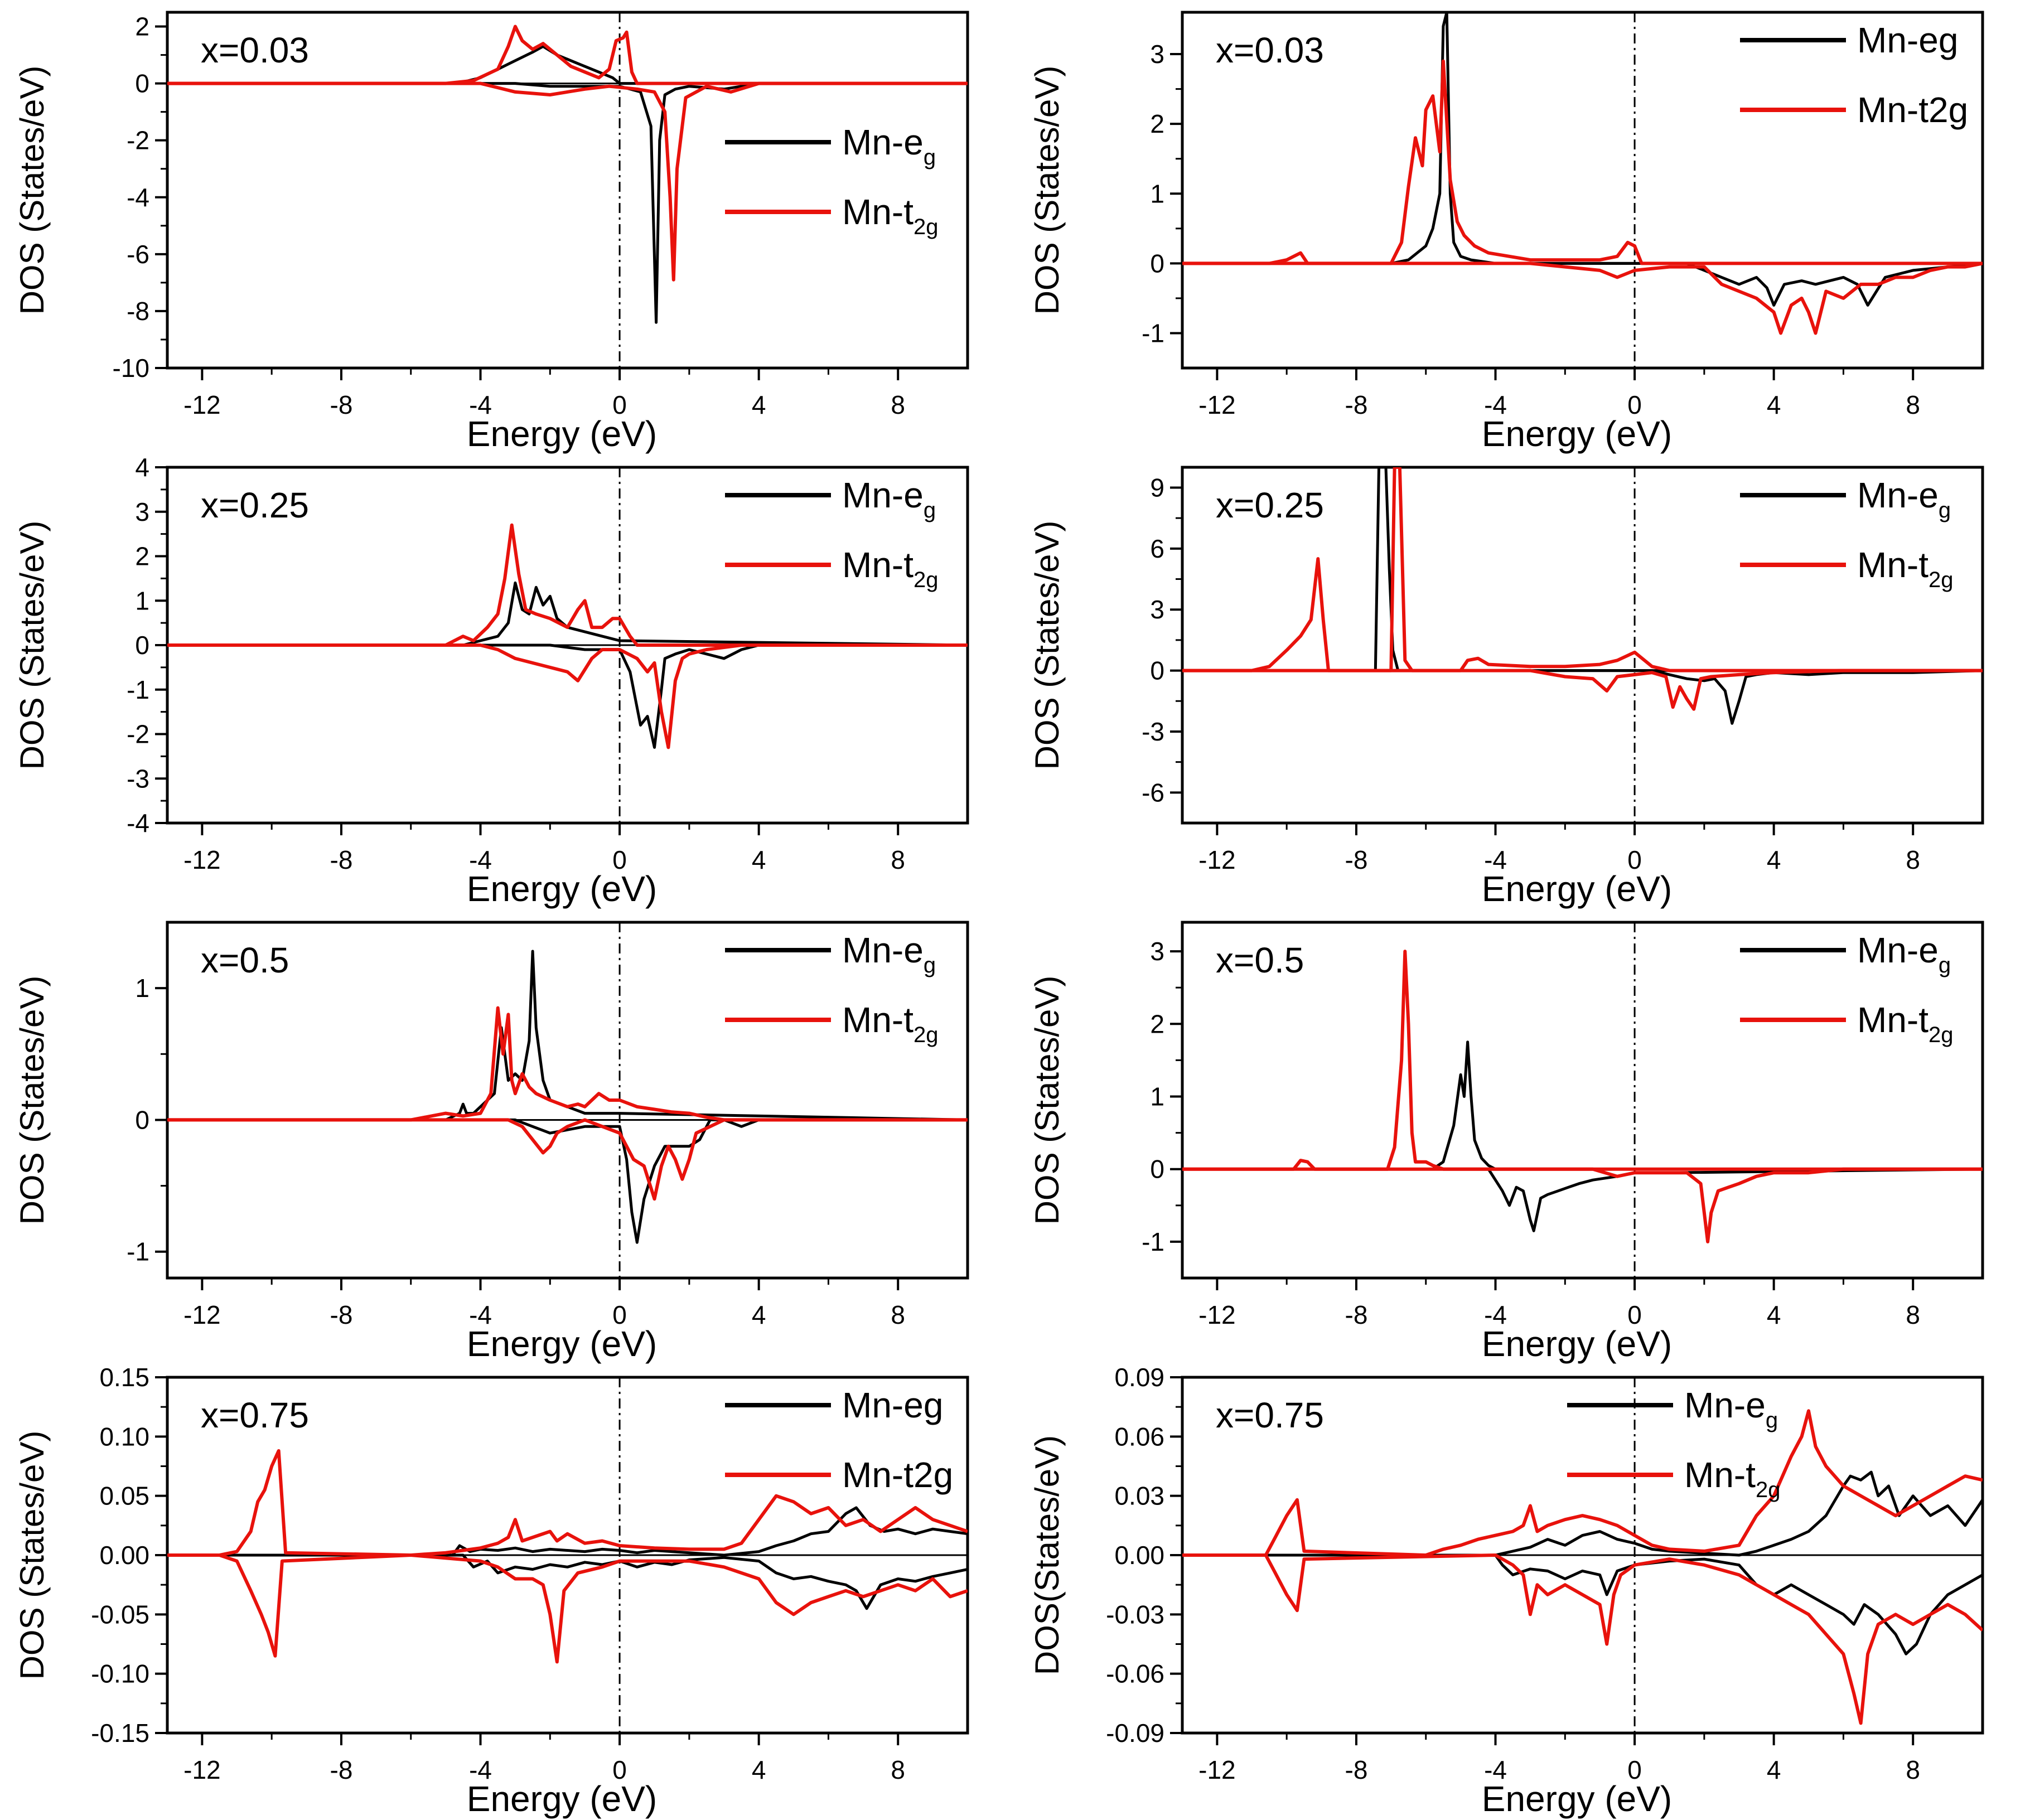 The image size is (2030, 1820). What do you see at coordinates (878, 212) in the screenshot?
I see `legend-text: Mn-t` at bounding box center [878, 212].